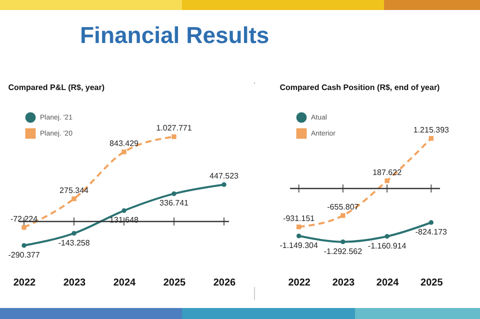 This screenshot has width=480, height=319. What do you see at coordinates (387, 172) in the screenshot?
I see `data-label: 187.622` at bounding box center [387, 172].